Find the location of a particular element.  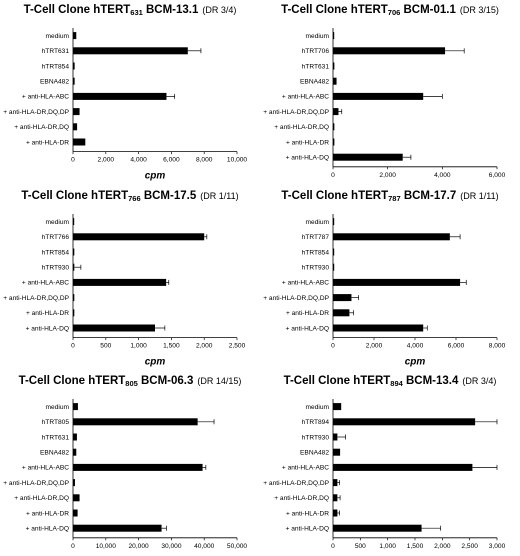

category-label: + anti-HLA-DR is located at coordinates (47, 313).